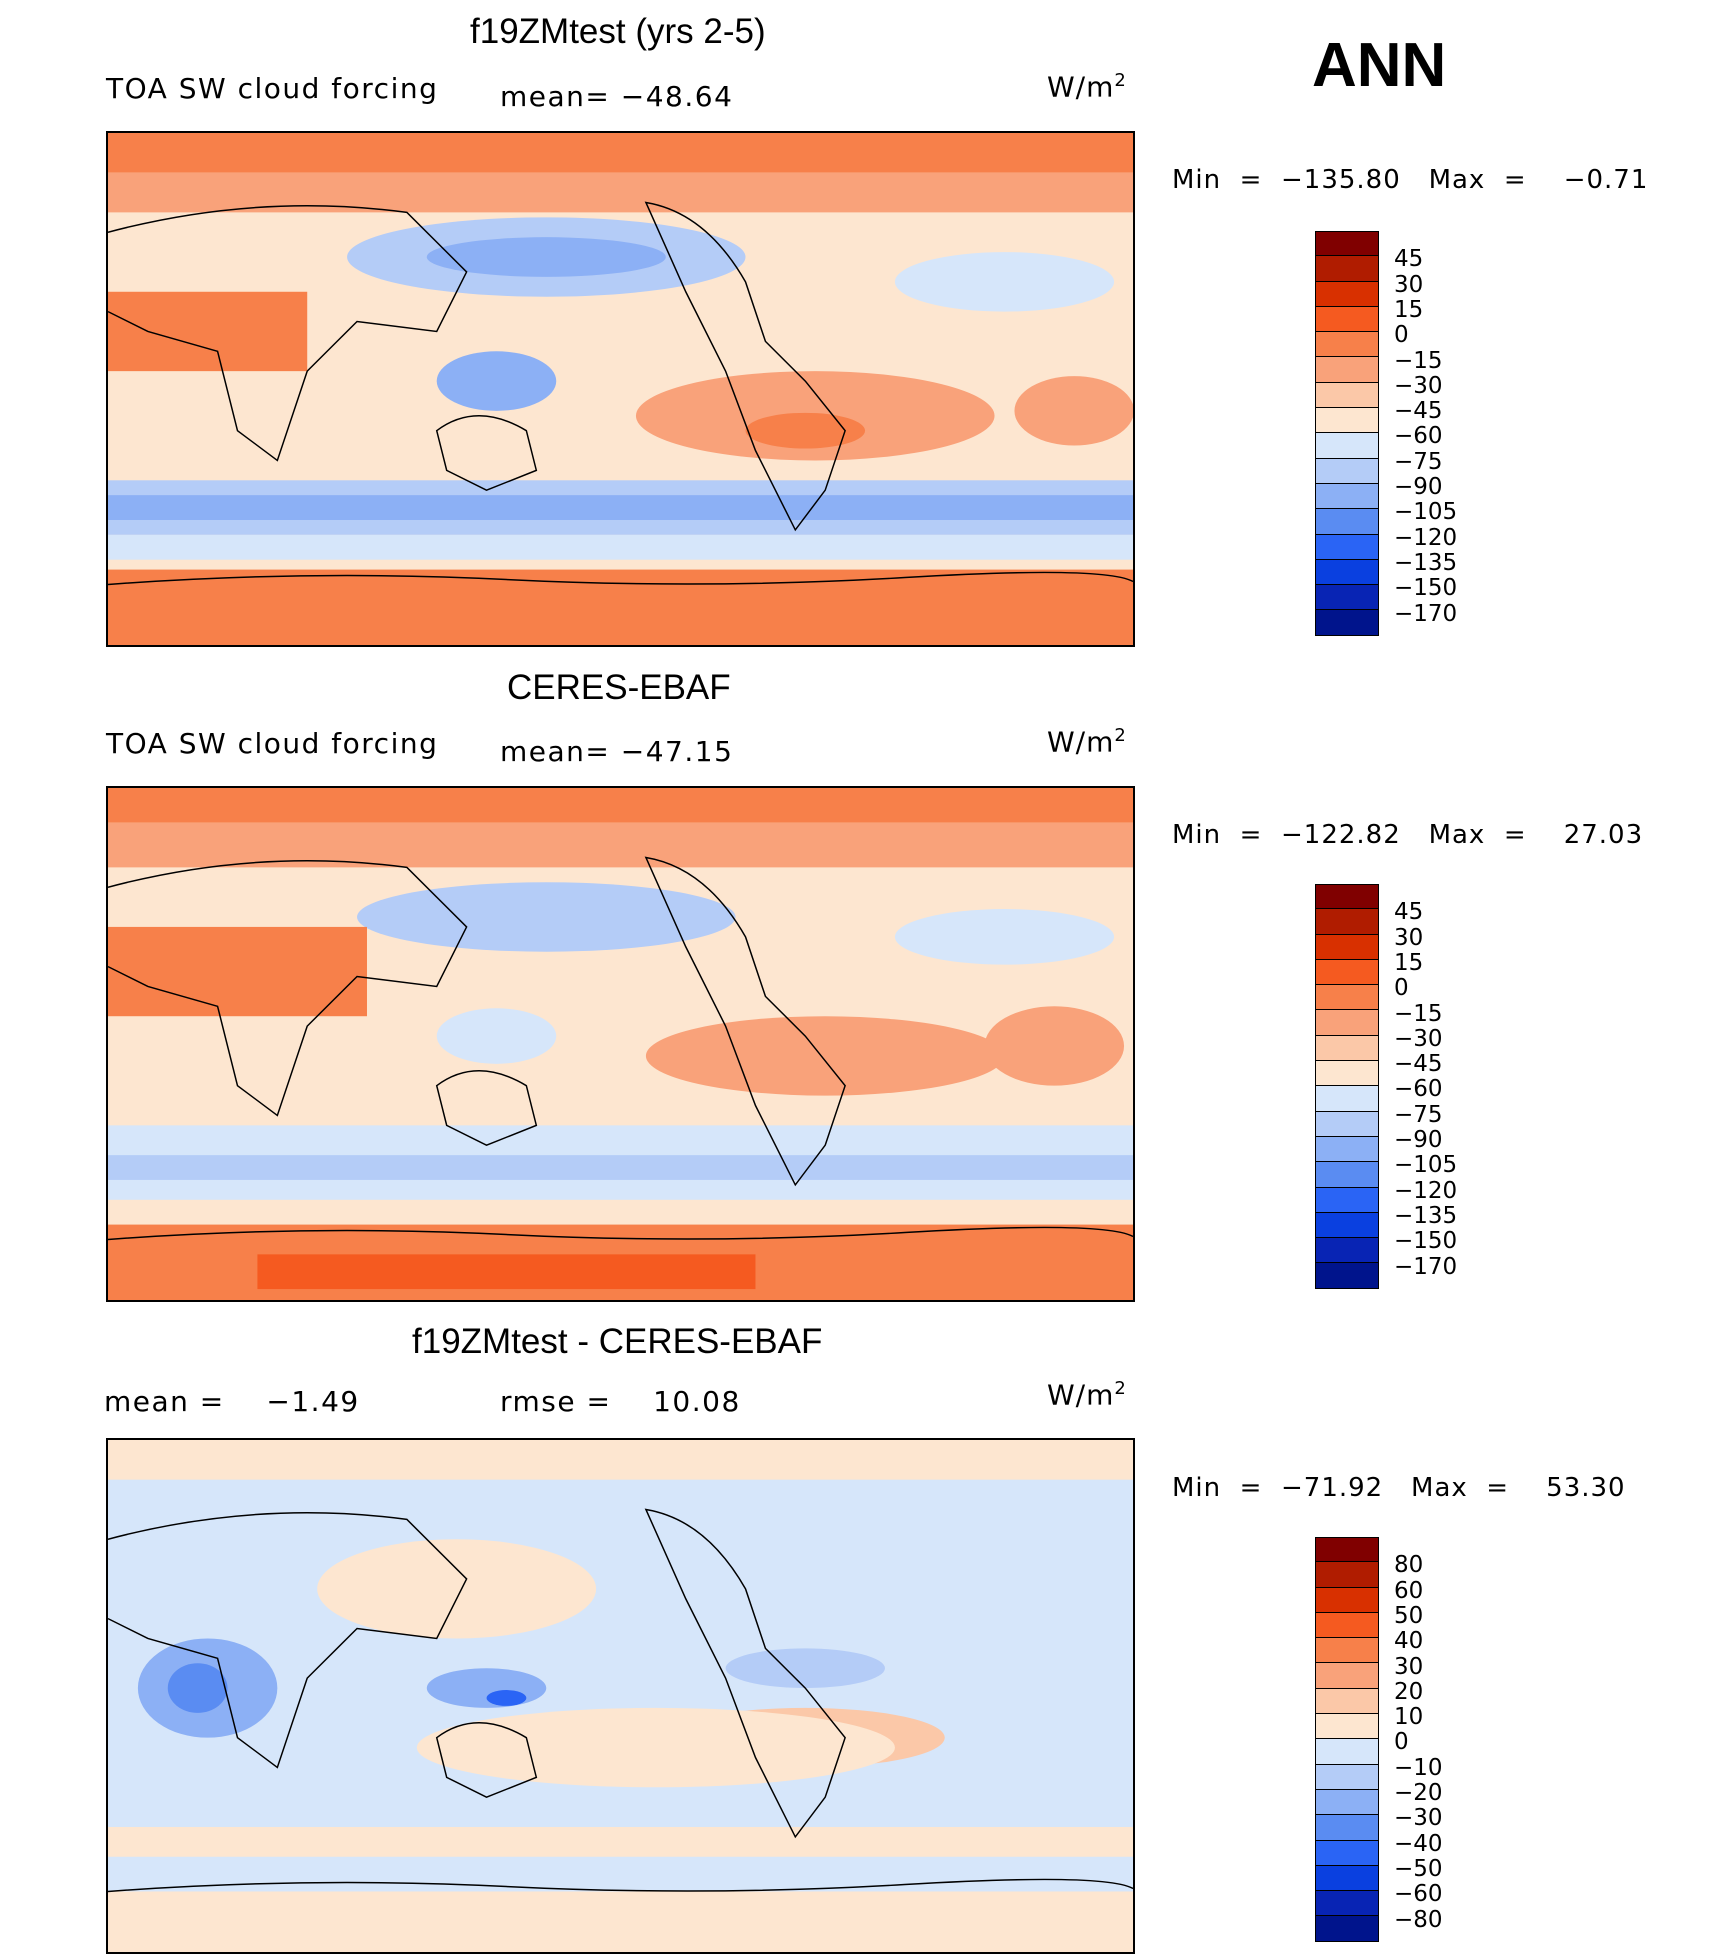 The image size is (1710, 1958). Describe the element at coordinates (1409, 1691) in the screenshot. I see `colorbar-tick-label: 20` at that location.